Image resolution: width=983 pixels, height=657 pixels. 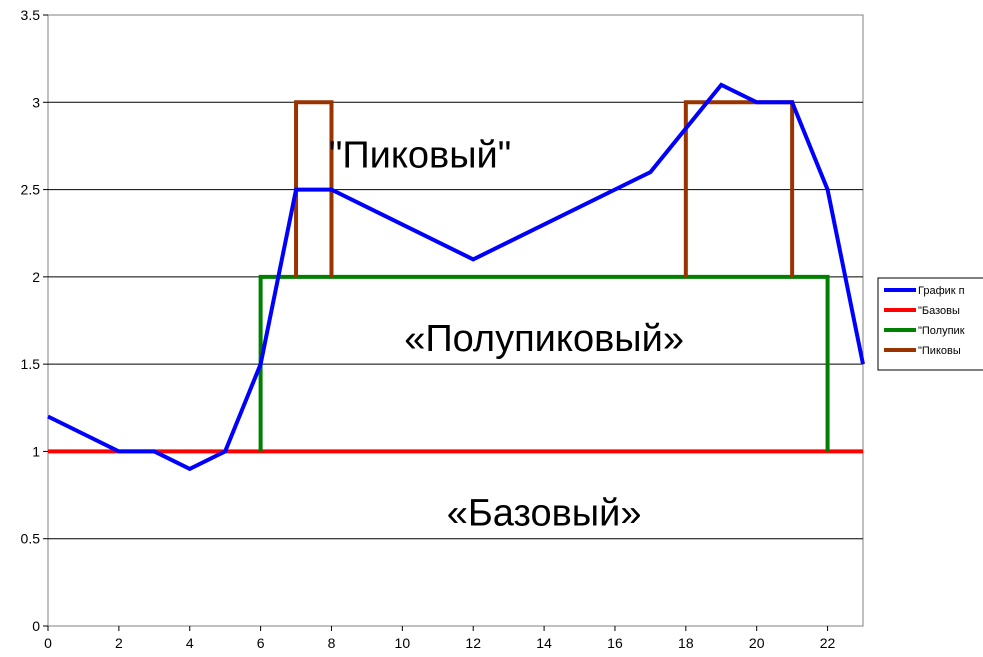 I want to click on legend-label-1: "Базовы, so click(x=939, y=311).